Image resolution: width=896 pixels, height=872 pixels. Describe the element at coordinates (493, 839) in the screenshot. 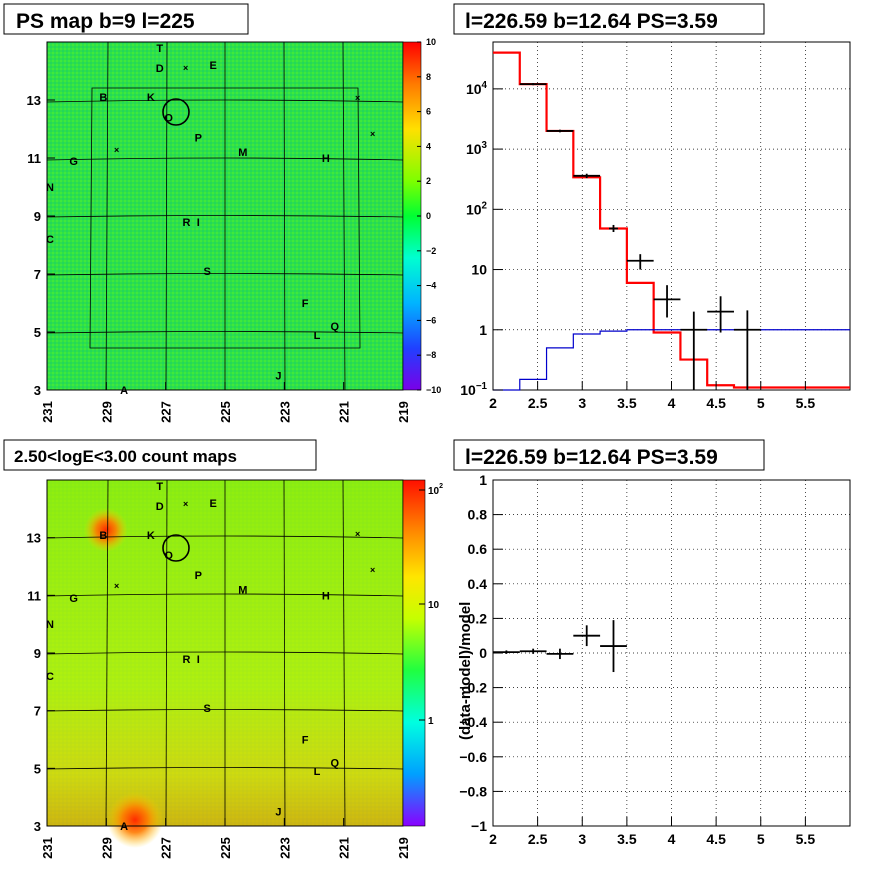

I see `residual-x-tick-label: 2` at that location.